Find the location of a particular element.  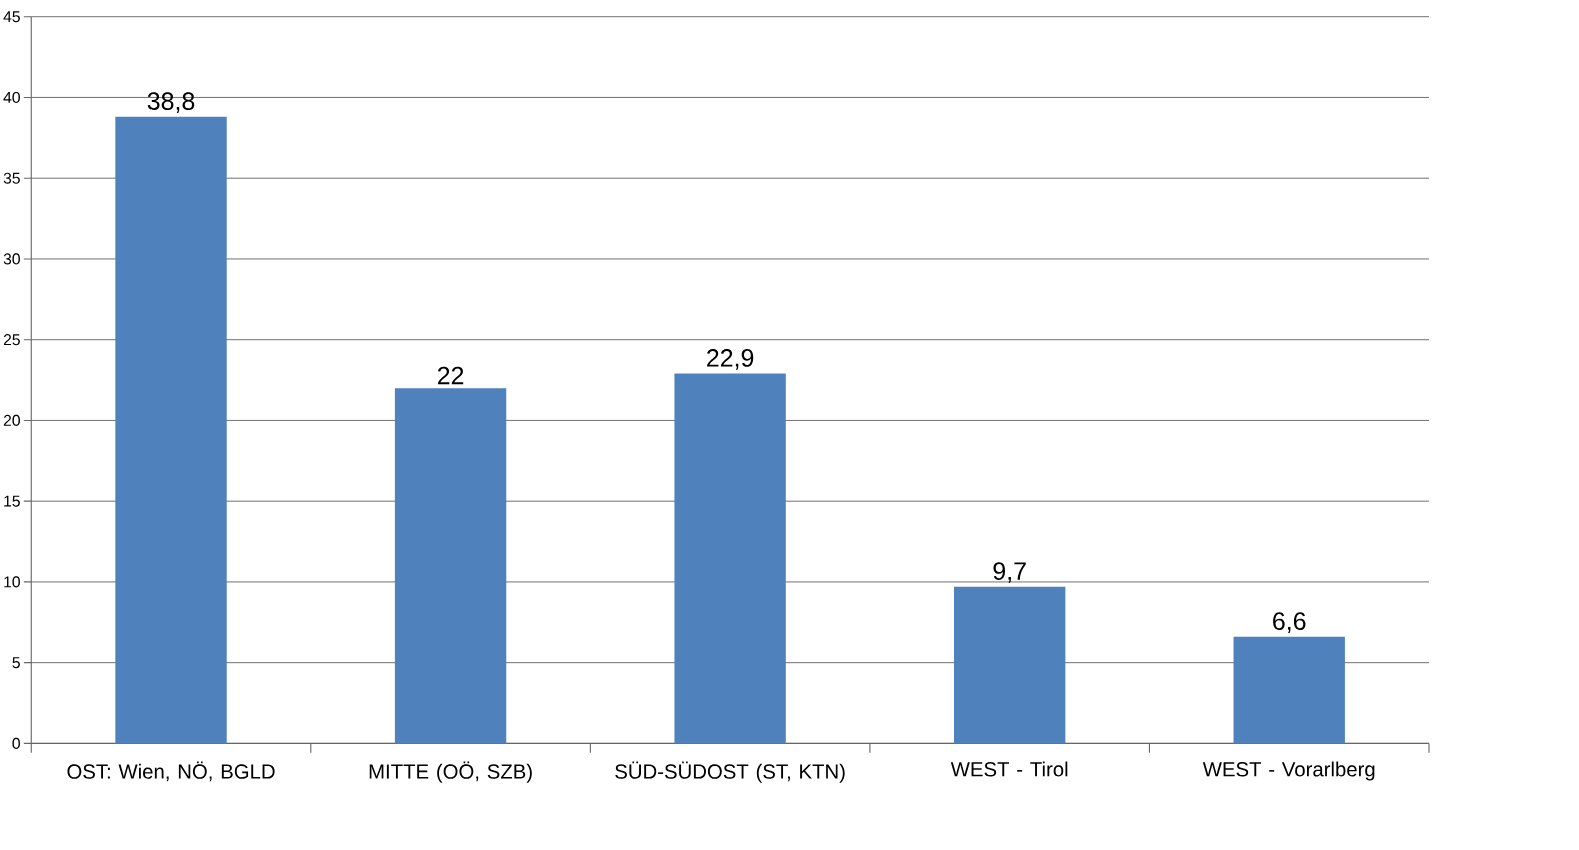

y-tick-label: 10 is located at coordinates (12, 582).